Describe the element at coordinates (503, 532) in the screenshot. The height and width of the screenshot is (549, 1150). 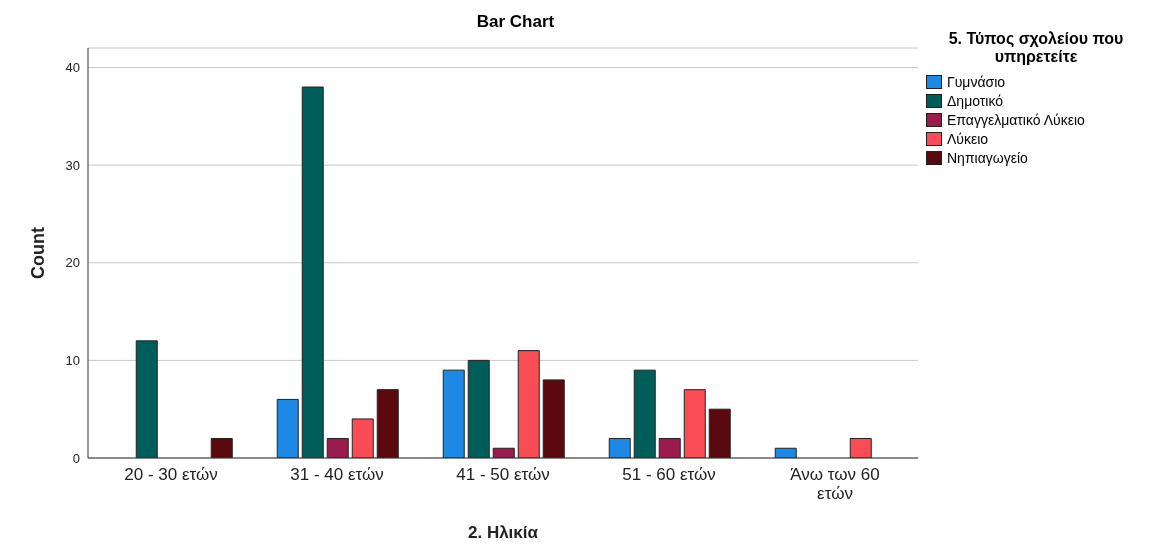
I see `x-axis-title: 2. Ηλικία` at that location.